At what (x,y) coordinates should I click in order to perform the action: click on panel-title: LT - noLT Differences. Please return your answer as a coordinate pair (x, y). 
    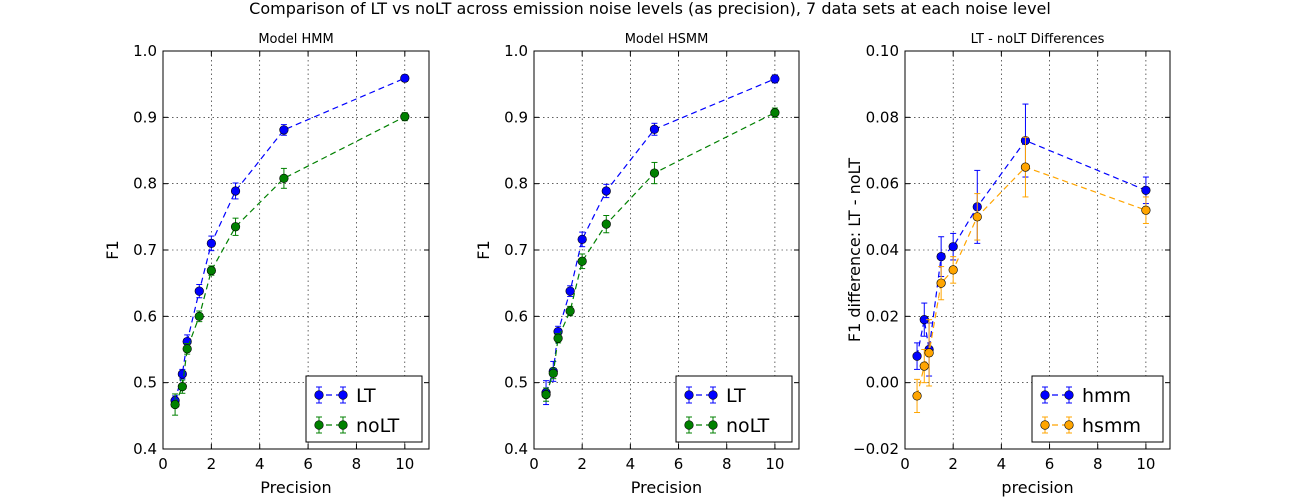
    Looking at the image, I should click on (1038, 39).